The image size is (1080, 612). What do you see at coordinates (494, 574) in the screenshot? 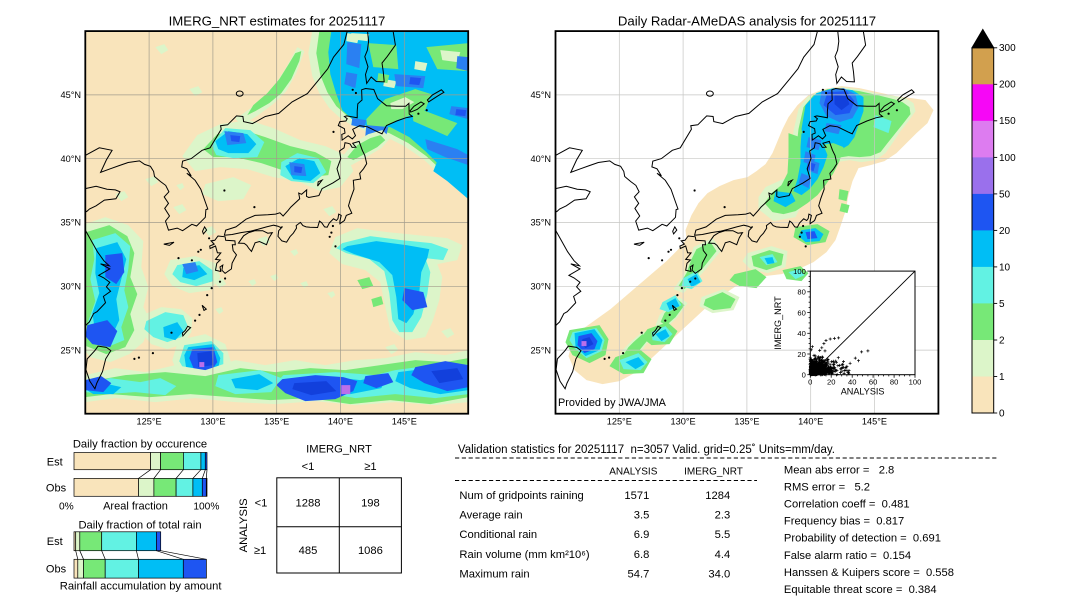
I see `svg-text: Maximum rain` at bounding box center [494, 574].